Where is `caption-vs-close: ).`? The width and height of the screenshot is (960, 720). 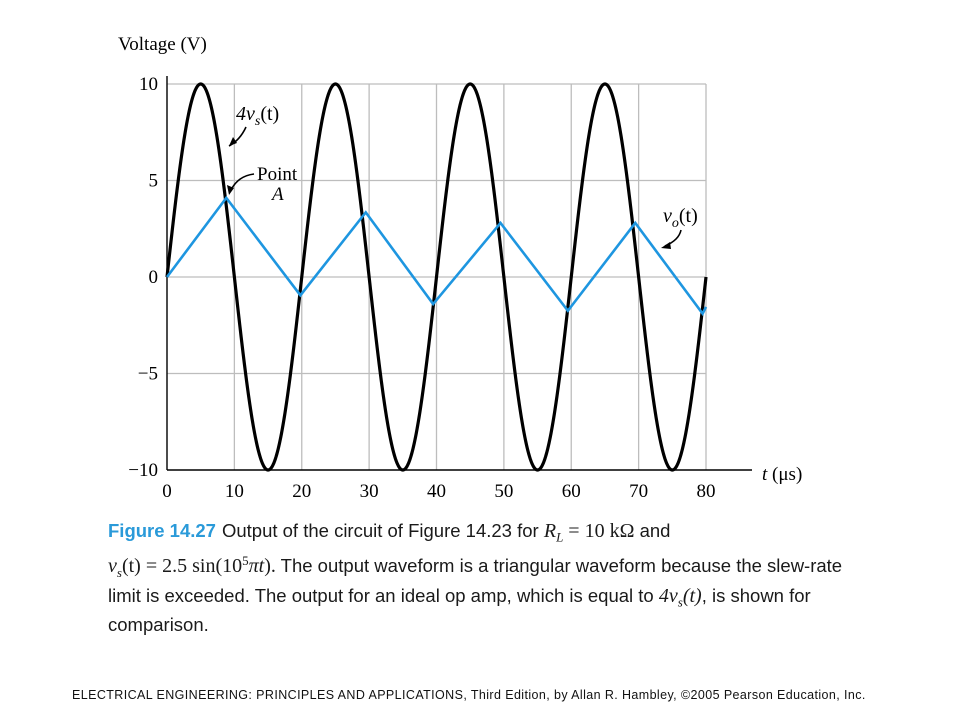 caption-vs-close: ). is located at coordinates (270, 565).